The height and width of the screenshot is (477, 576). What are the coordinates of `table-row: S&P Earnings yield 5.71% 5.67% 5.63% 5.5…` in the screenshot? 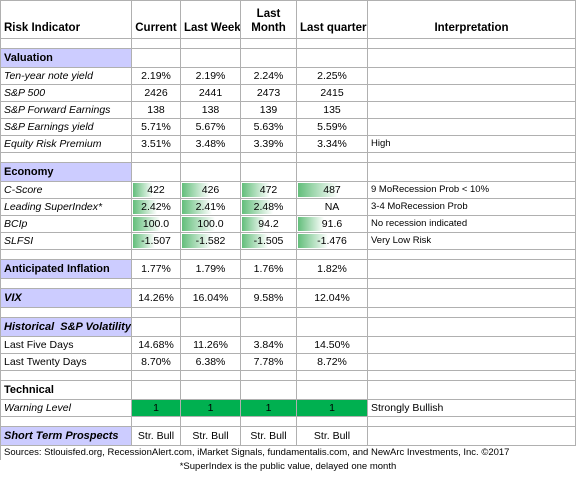 It's located at (288, 127).